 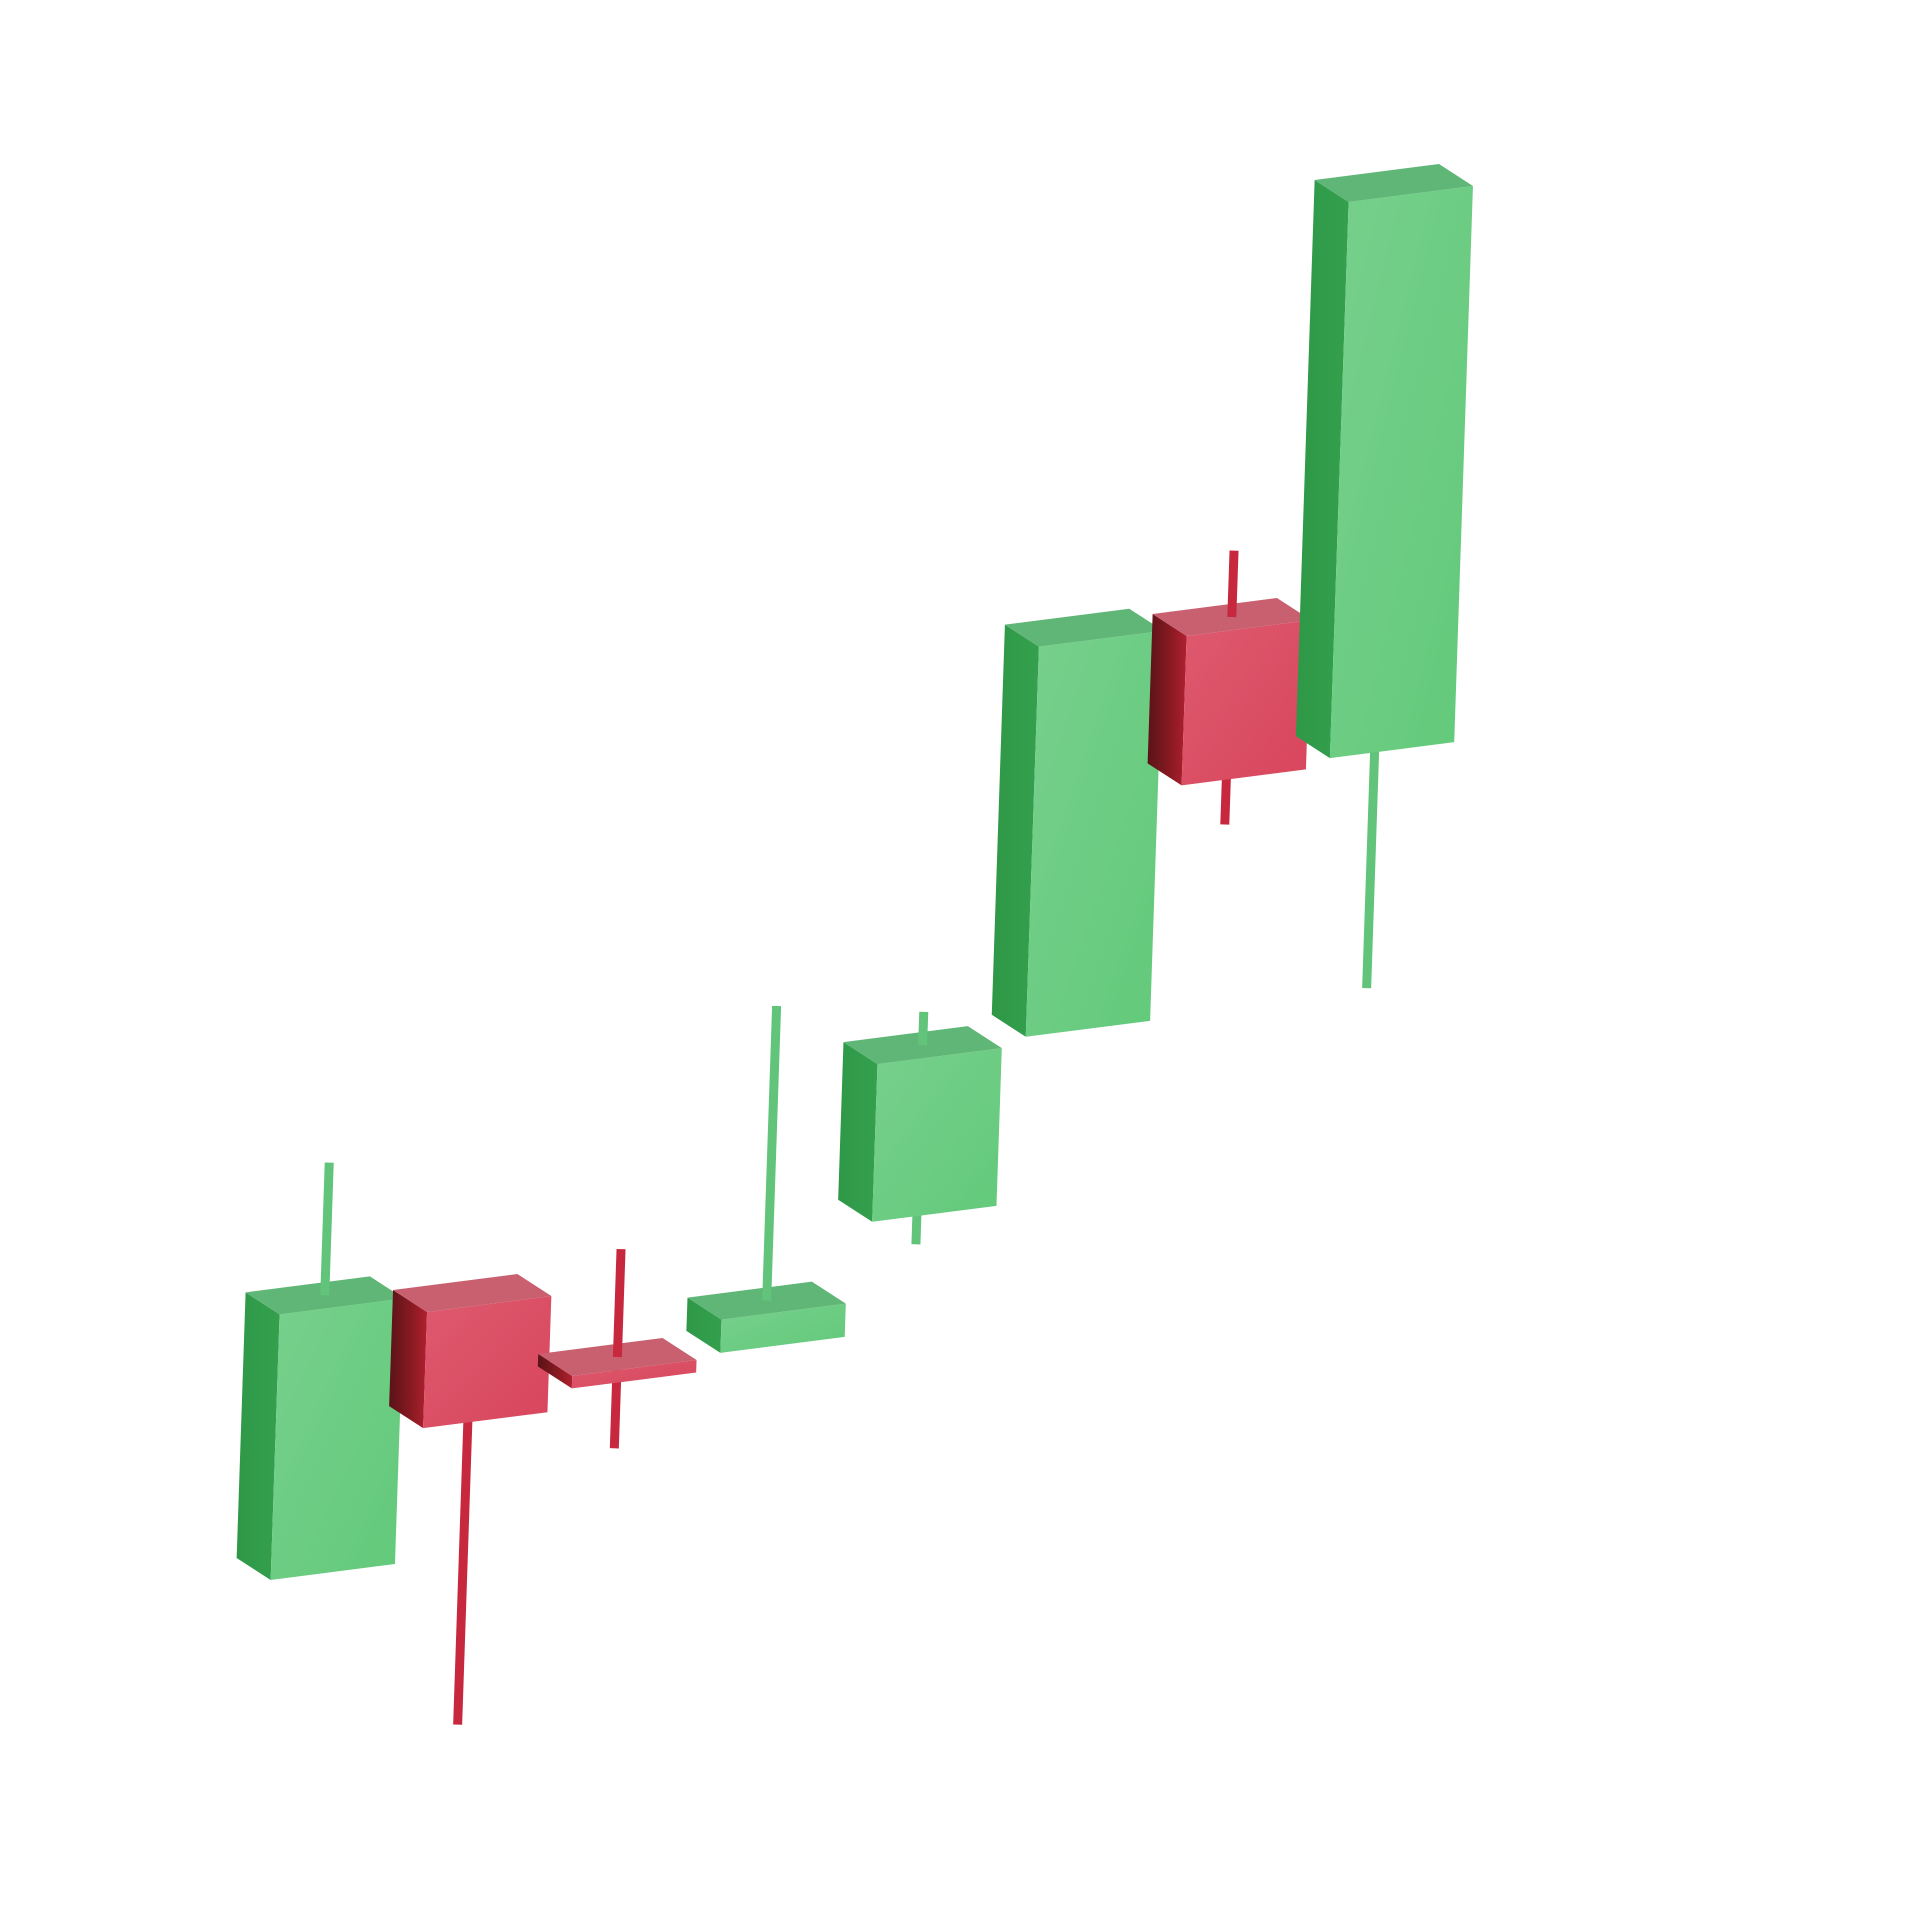 I want to click on candle-8-front-face, so click(x=1401, y=472).